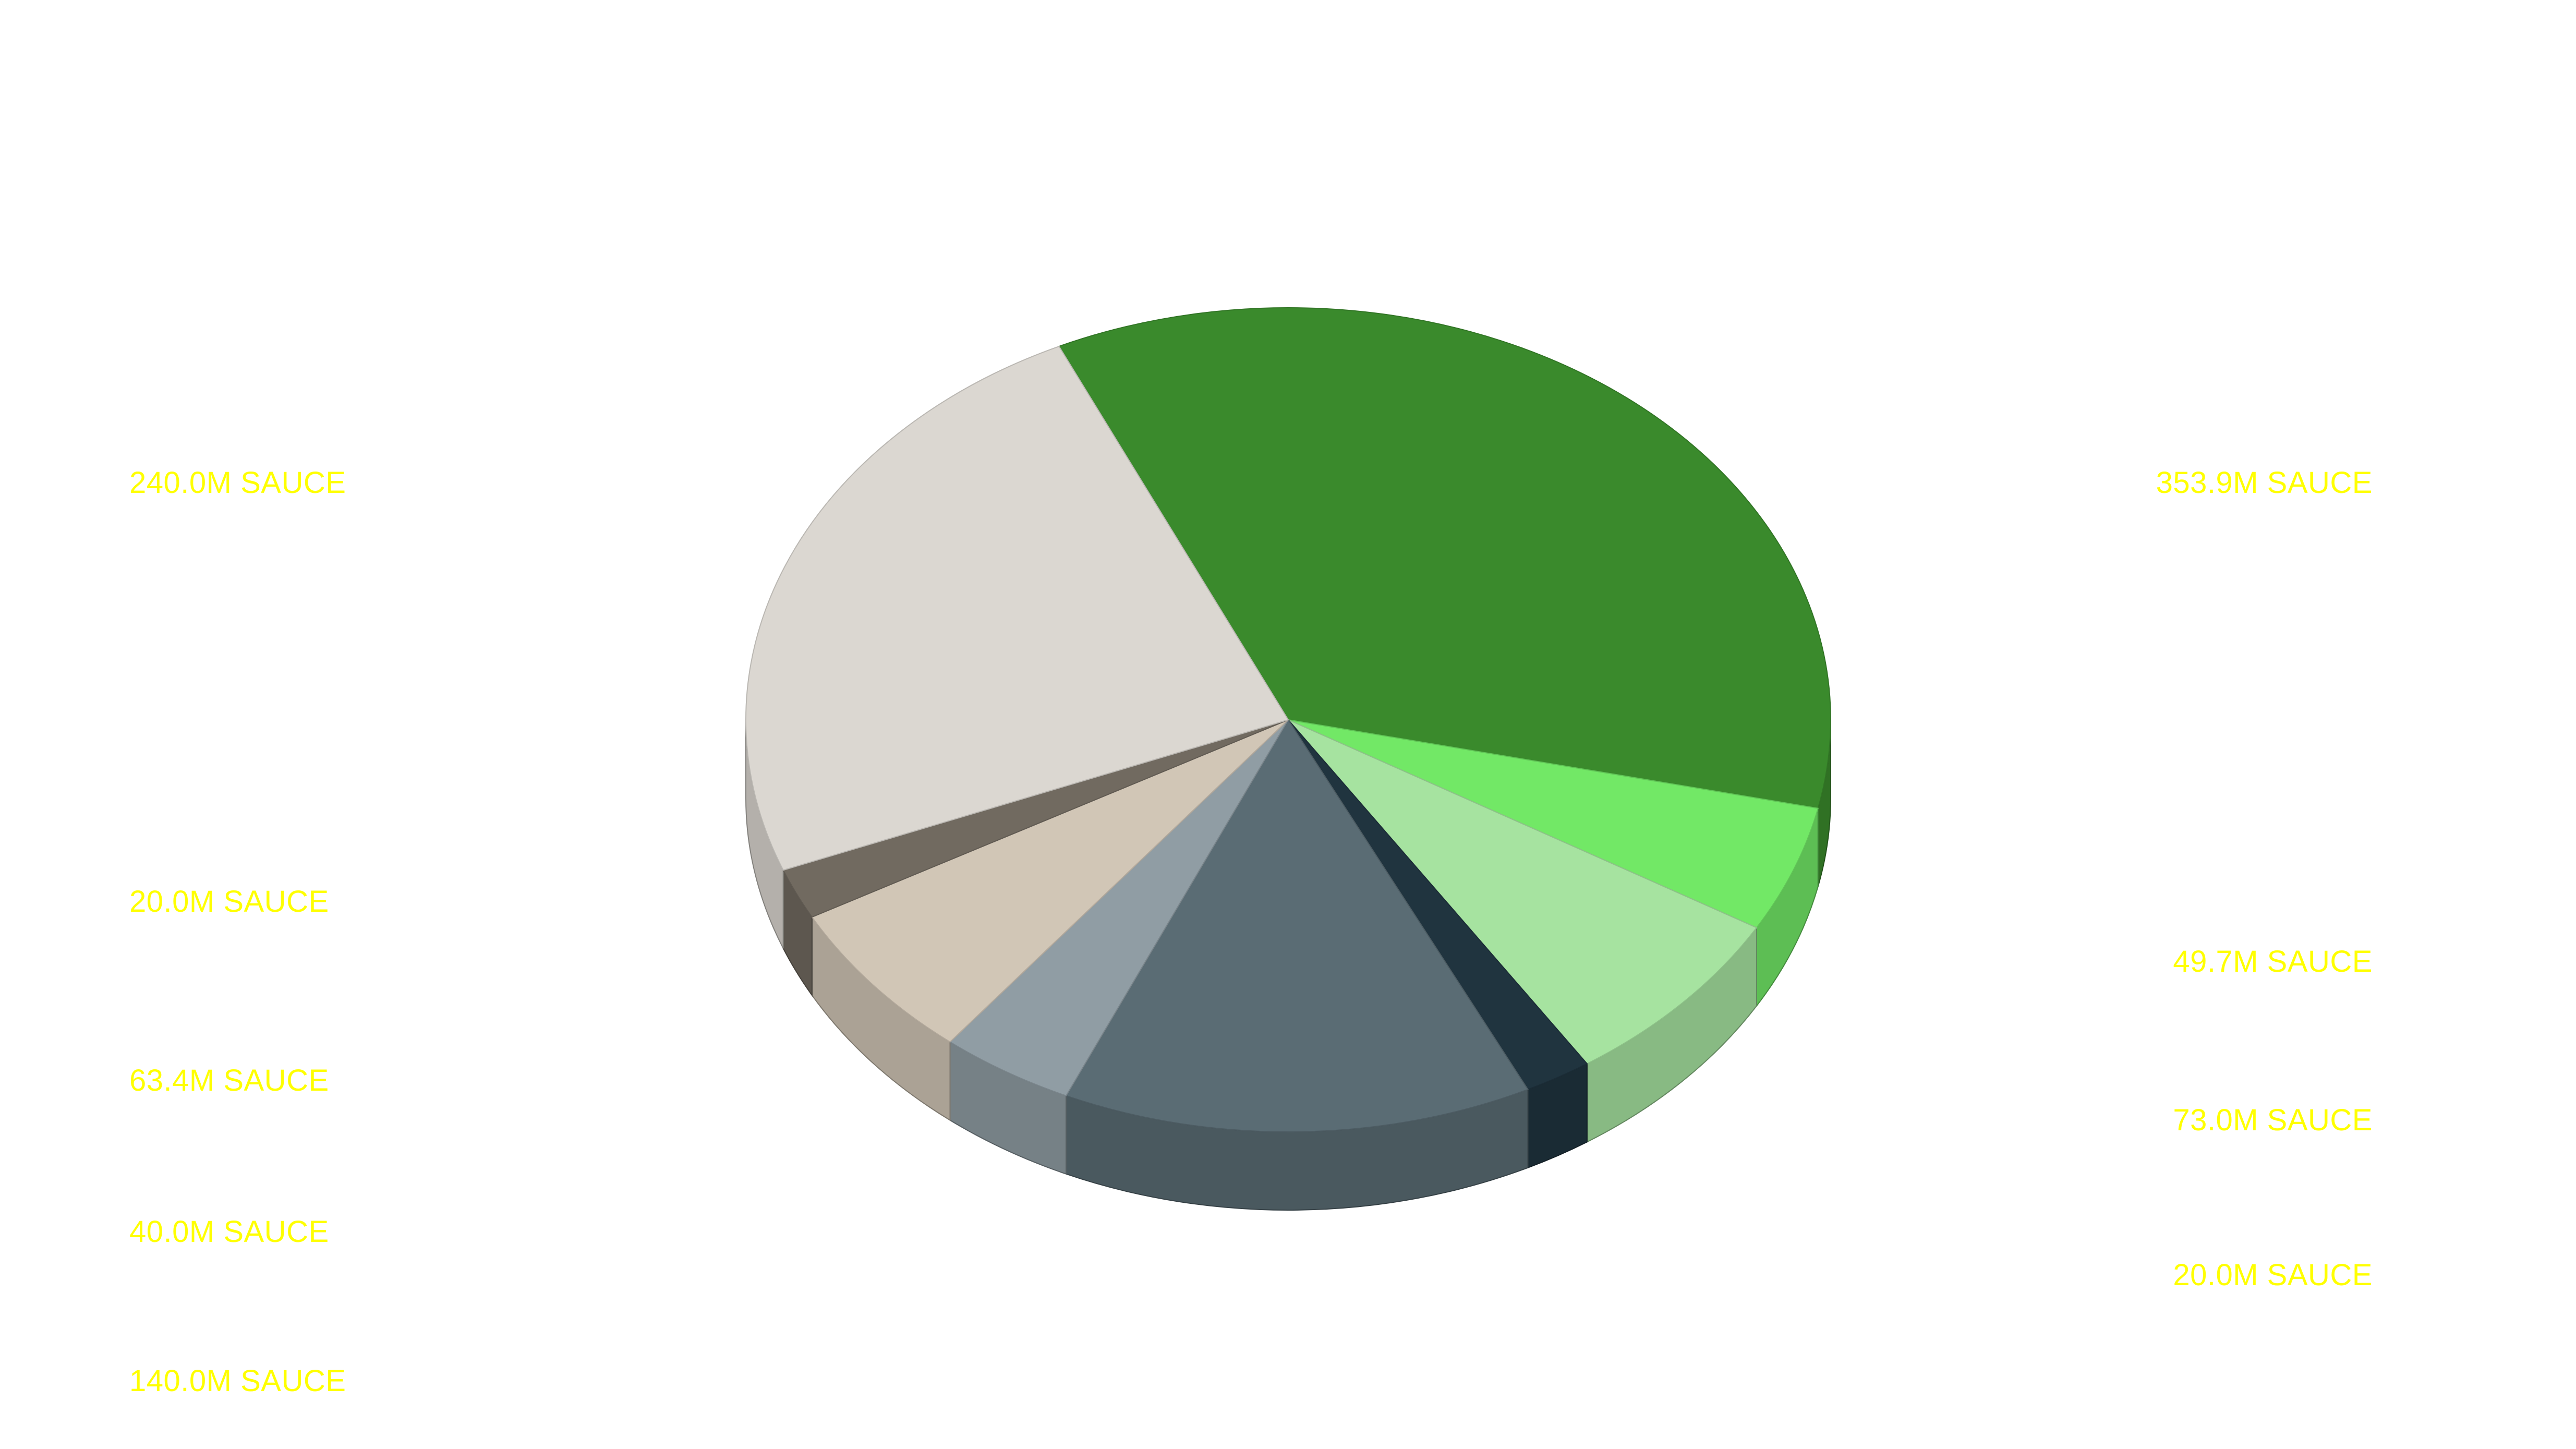 This screenshot has width=2576, height=1449. What do you see at coordinates (229, 902) in the screenshot?
I see `slice-label-taupe: 20.0M SAUCE` at bounding box center [229, 902].